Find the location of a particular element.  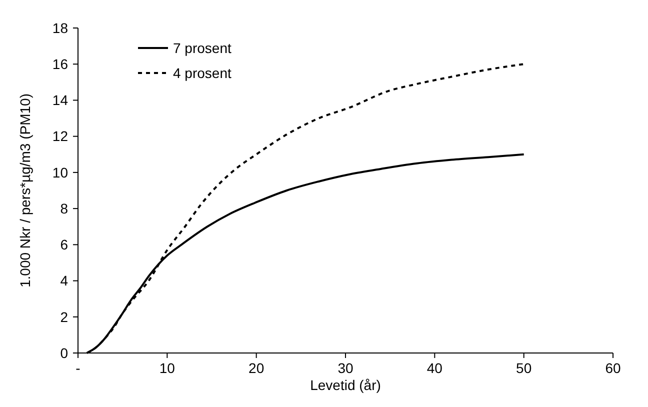

x-tick-label: 50 is located at coordinates (524, 368).